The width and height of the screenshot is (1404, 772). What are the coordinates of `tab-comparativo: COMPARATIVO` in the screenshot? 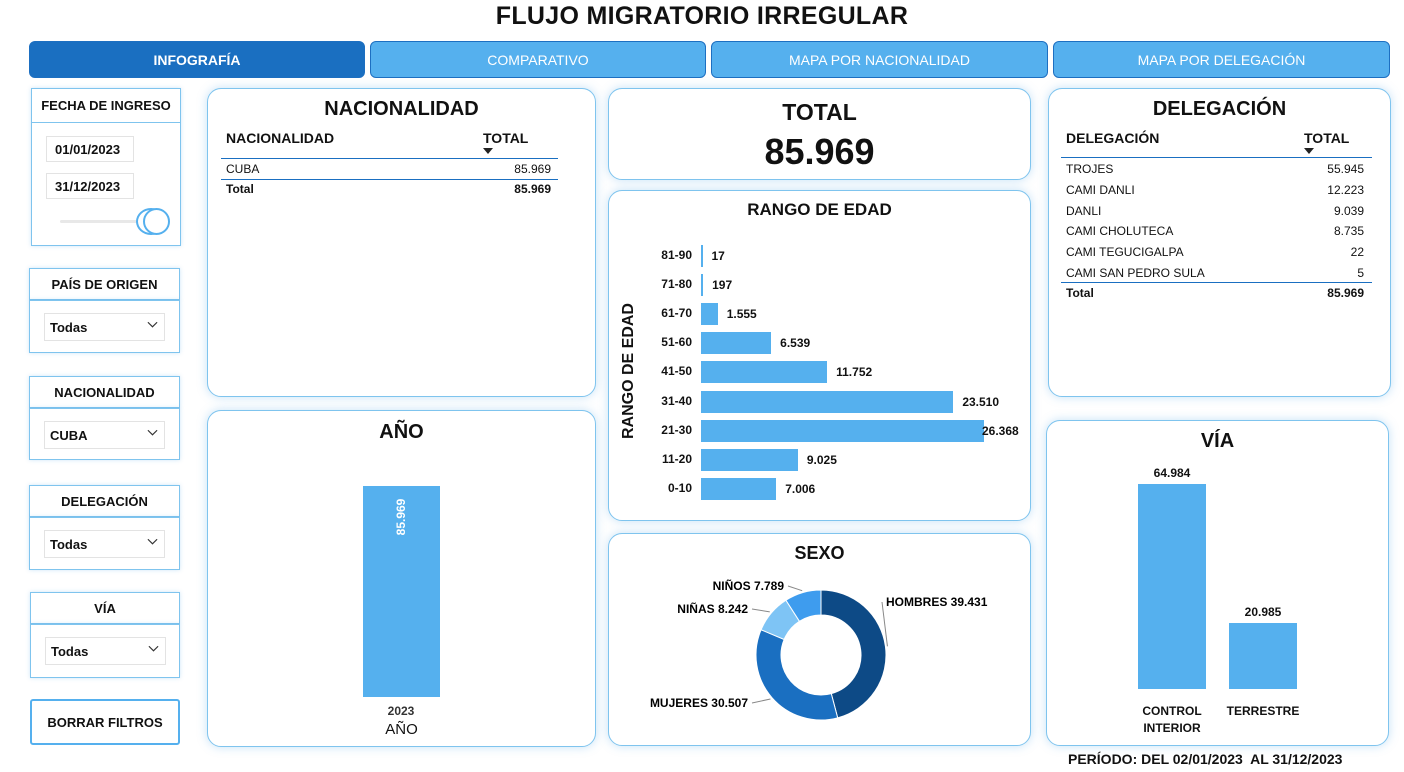 It's located at (538, 59).